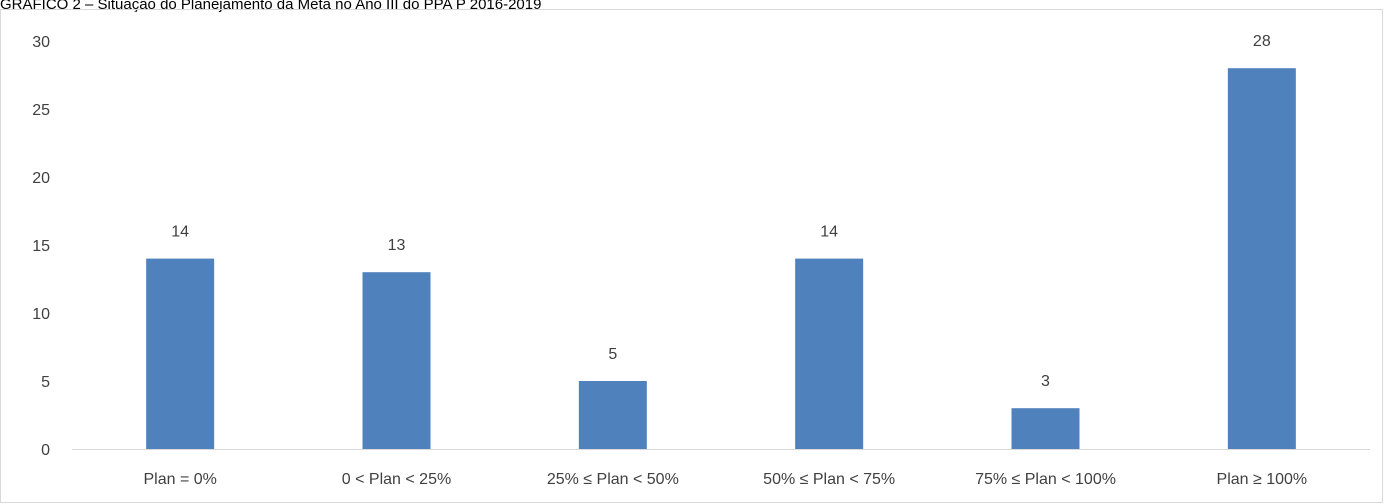 Image resolution: width=1384 pixels, height=504 pixels. What do you see at coordinates (45, 382) in the screenshot?
I see `y-tick-label: 5` at bounding box center [45, 382].